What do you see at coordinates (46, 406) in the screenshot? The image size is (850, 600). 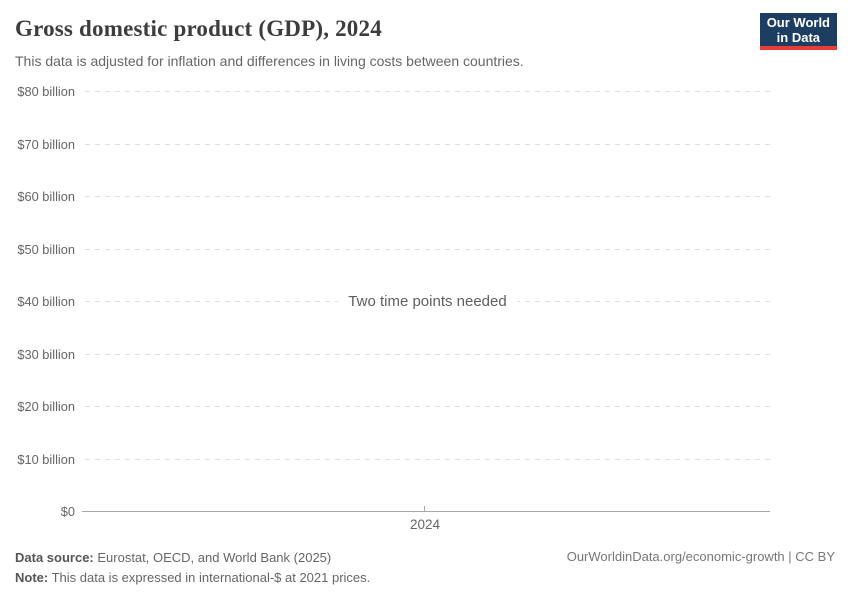 I see `y-axis-label: $20 billion` at bounding box center [46, 406].